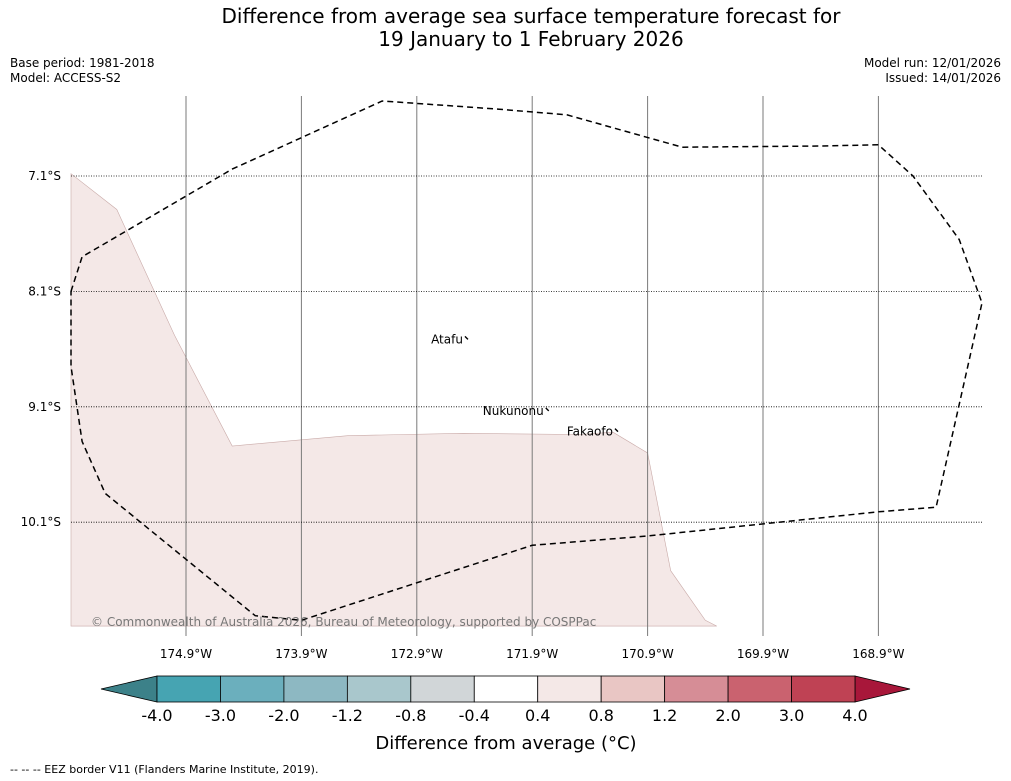 Image resolution: width=1011 pixels, height=781 pixels. I want to click on colorbar-label: Difference from average (°C), so click(505, 743).